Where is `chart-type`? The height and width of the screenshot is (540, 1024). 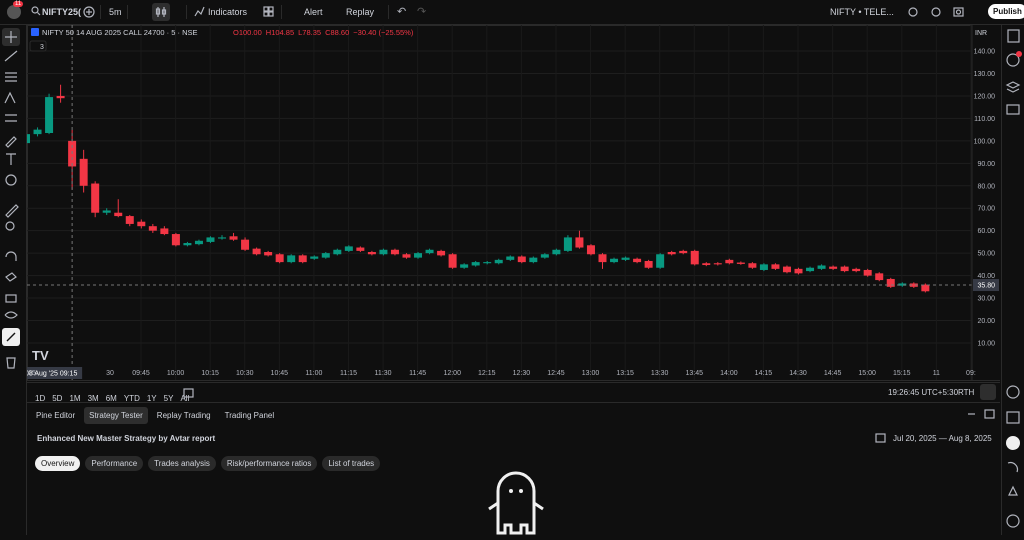
chart-type is located at coordinates (161, 12).